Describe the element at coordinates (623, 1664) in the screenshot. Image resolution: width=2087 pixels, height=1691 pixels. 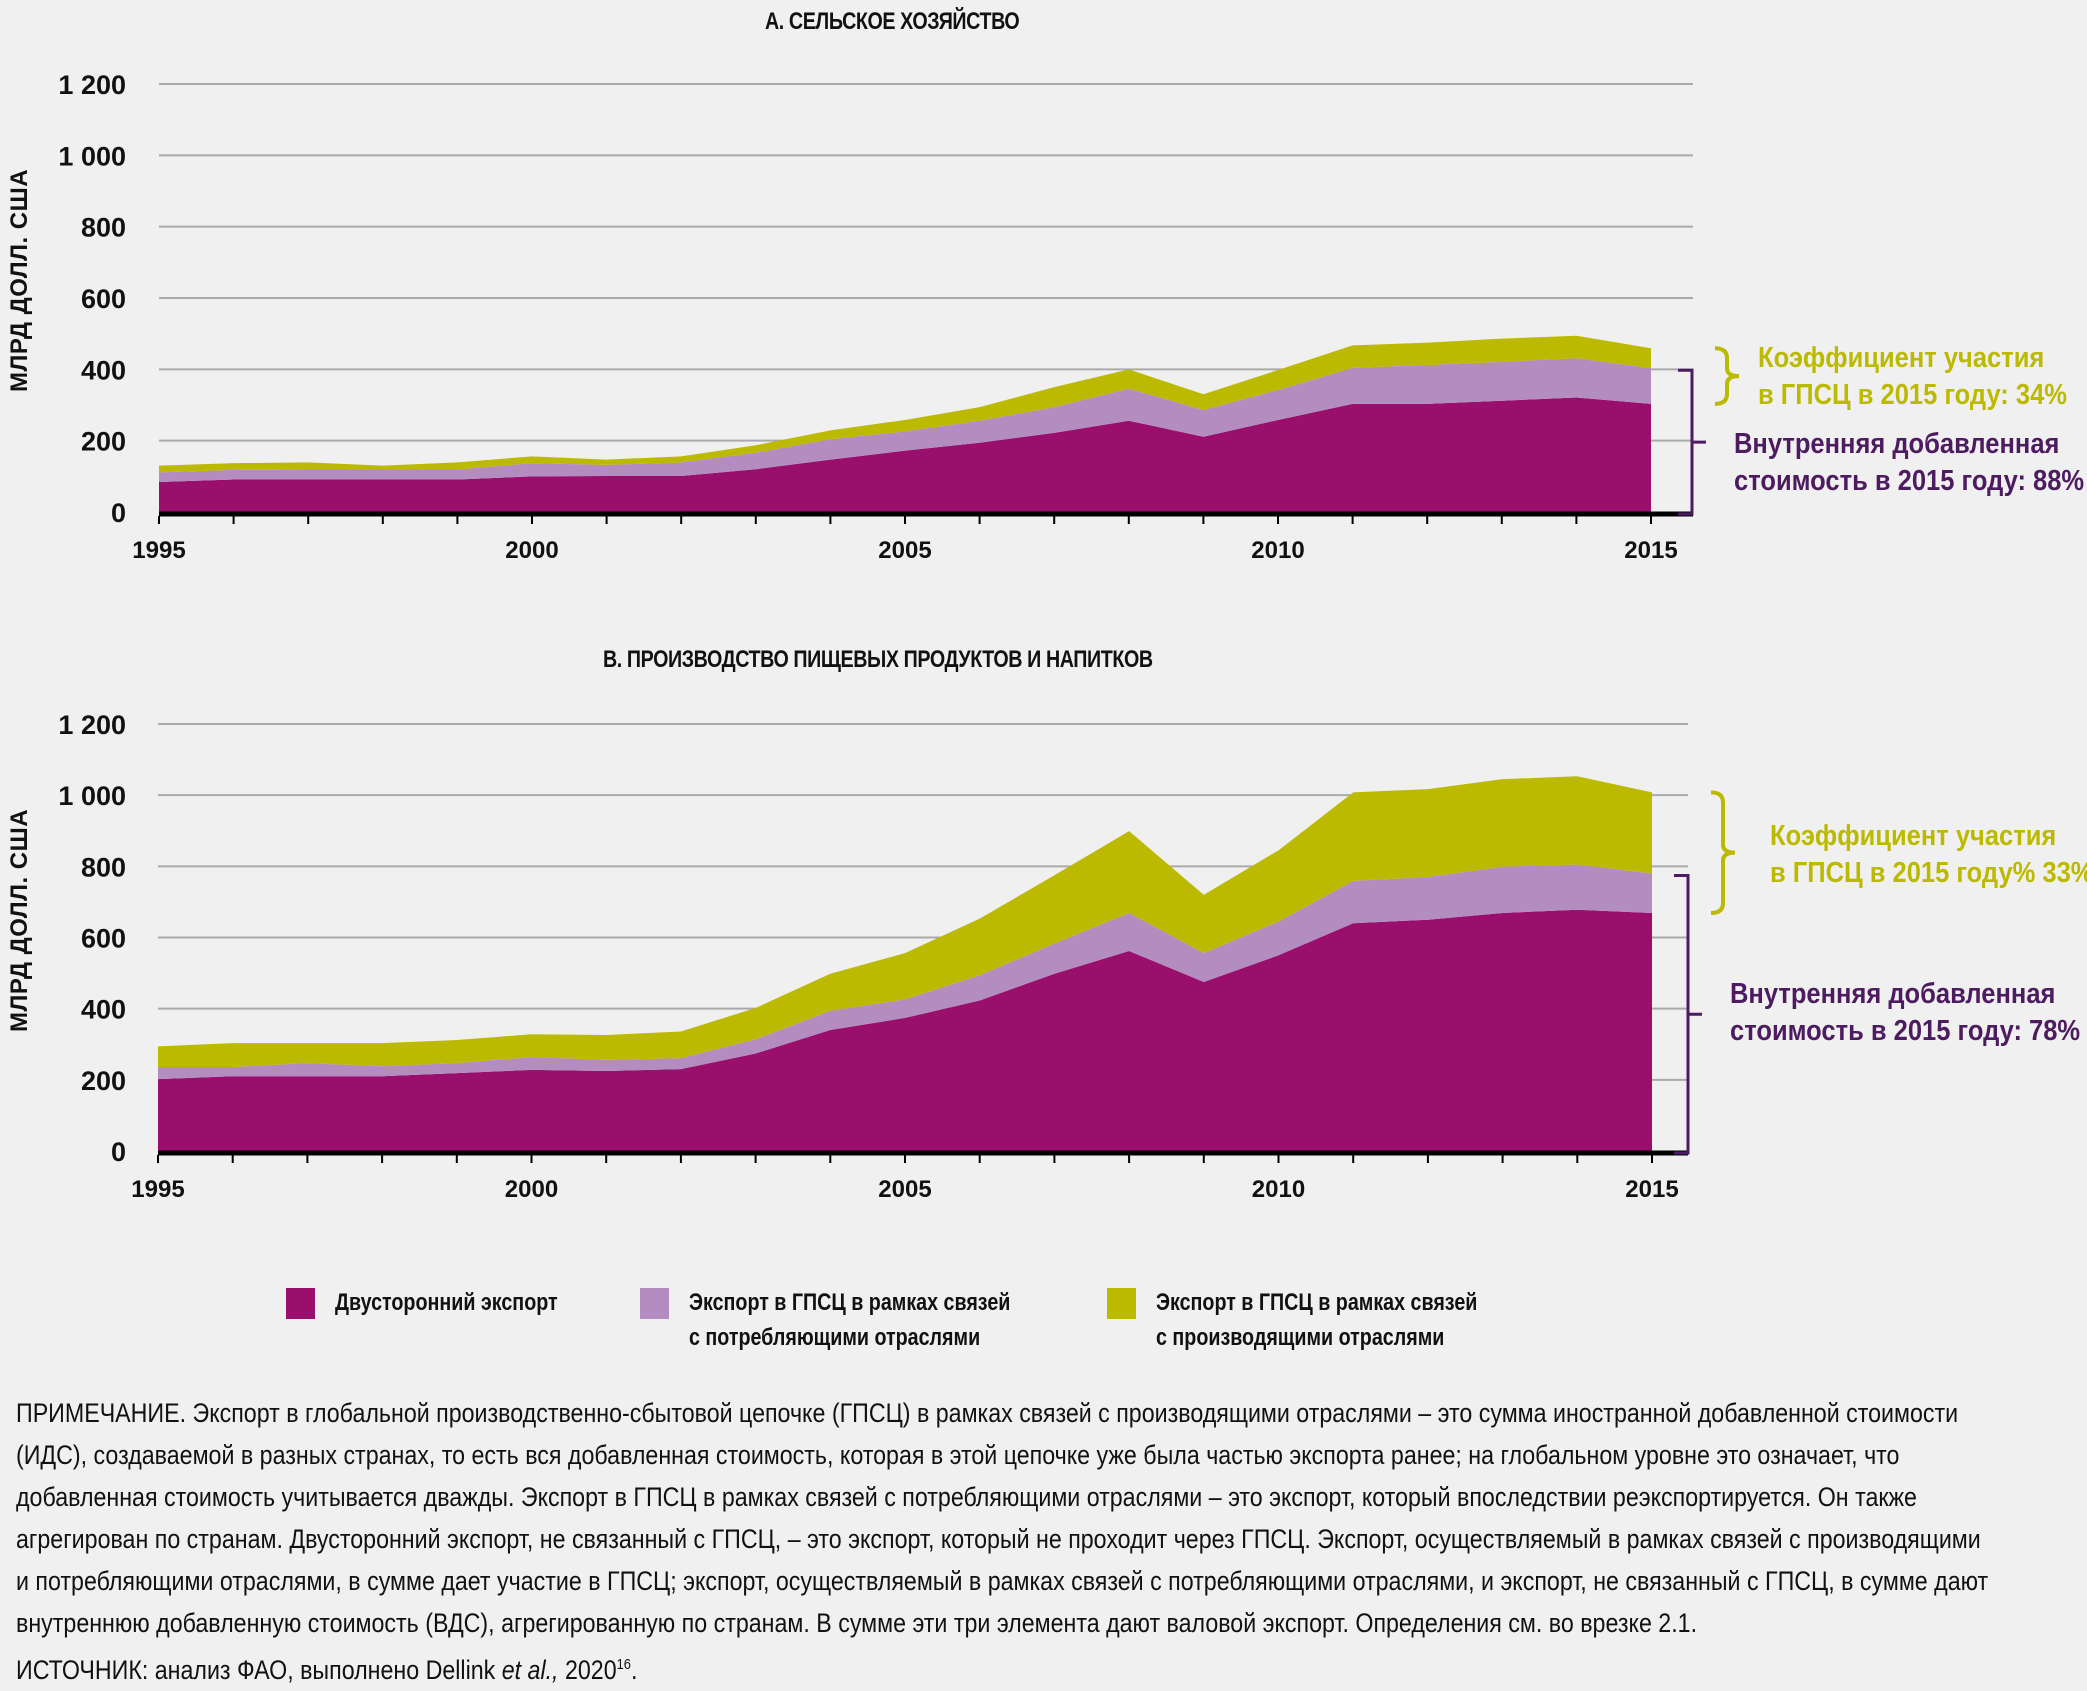
I see `source-footnote-ref: 16` at that location.